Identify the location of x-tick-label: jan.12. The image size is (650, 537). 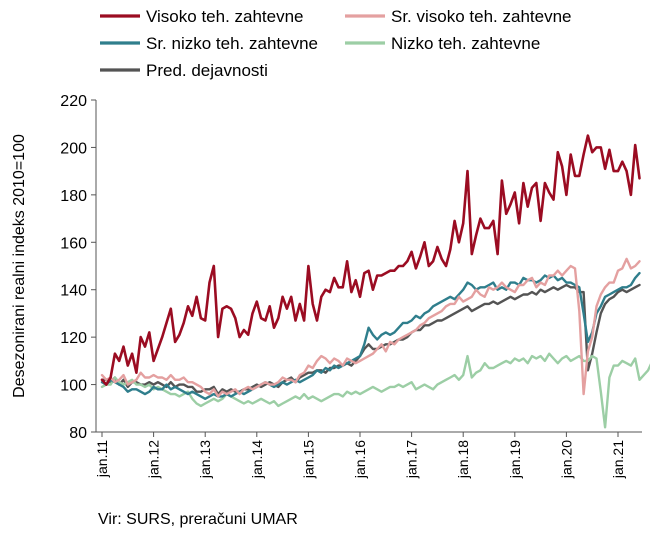
(154, 459).